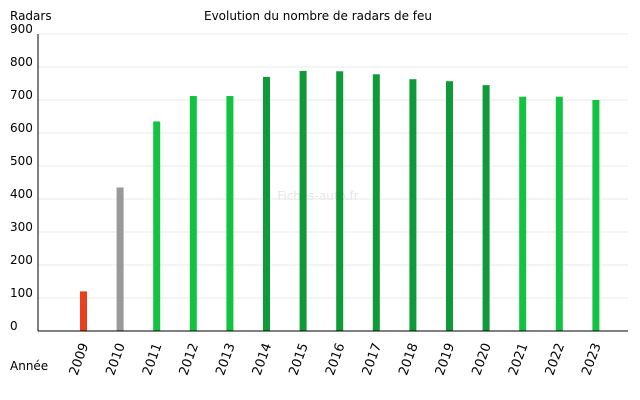 This screenshot has width=640, height=400. Describe the element at coordinates (518, 359) in the screenshot. I see `x-tick-label: 2021` at that location.